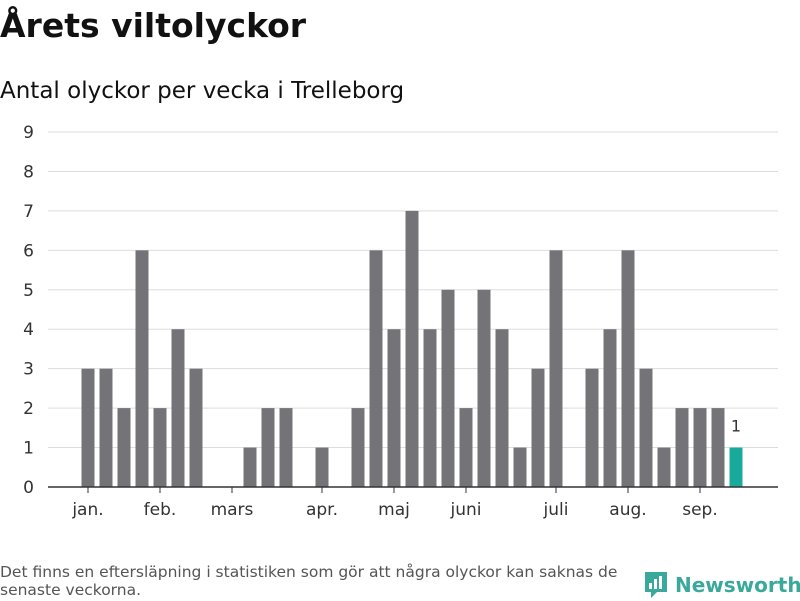  Describe the element at coordinates (656, 585) in the screenshot. I see `newsworthy-logo-icon` at that location.